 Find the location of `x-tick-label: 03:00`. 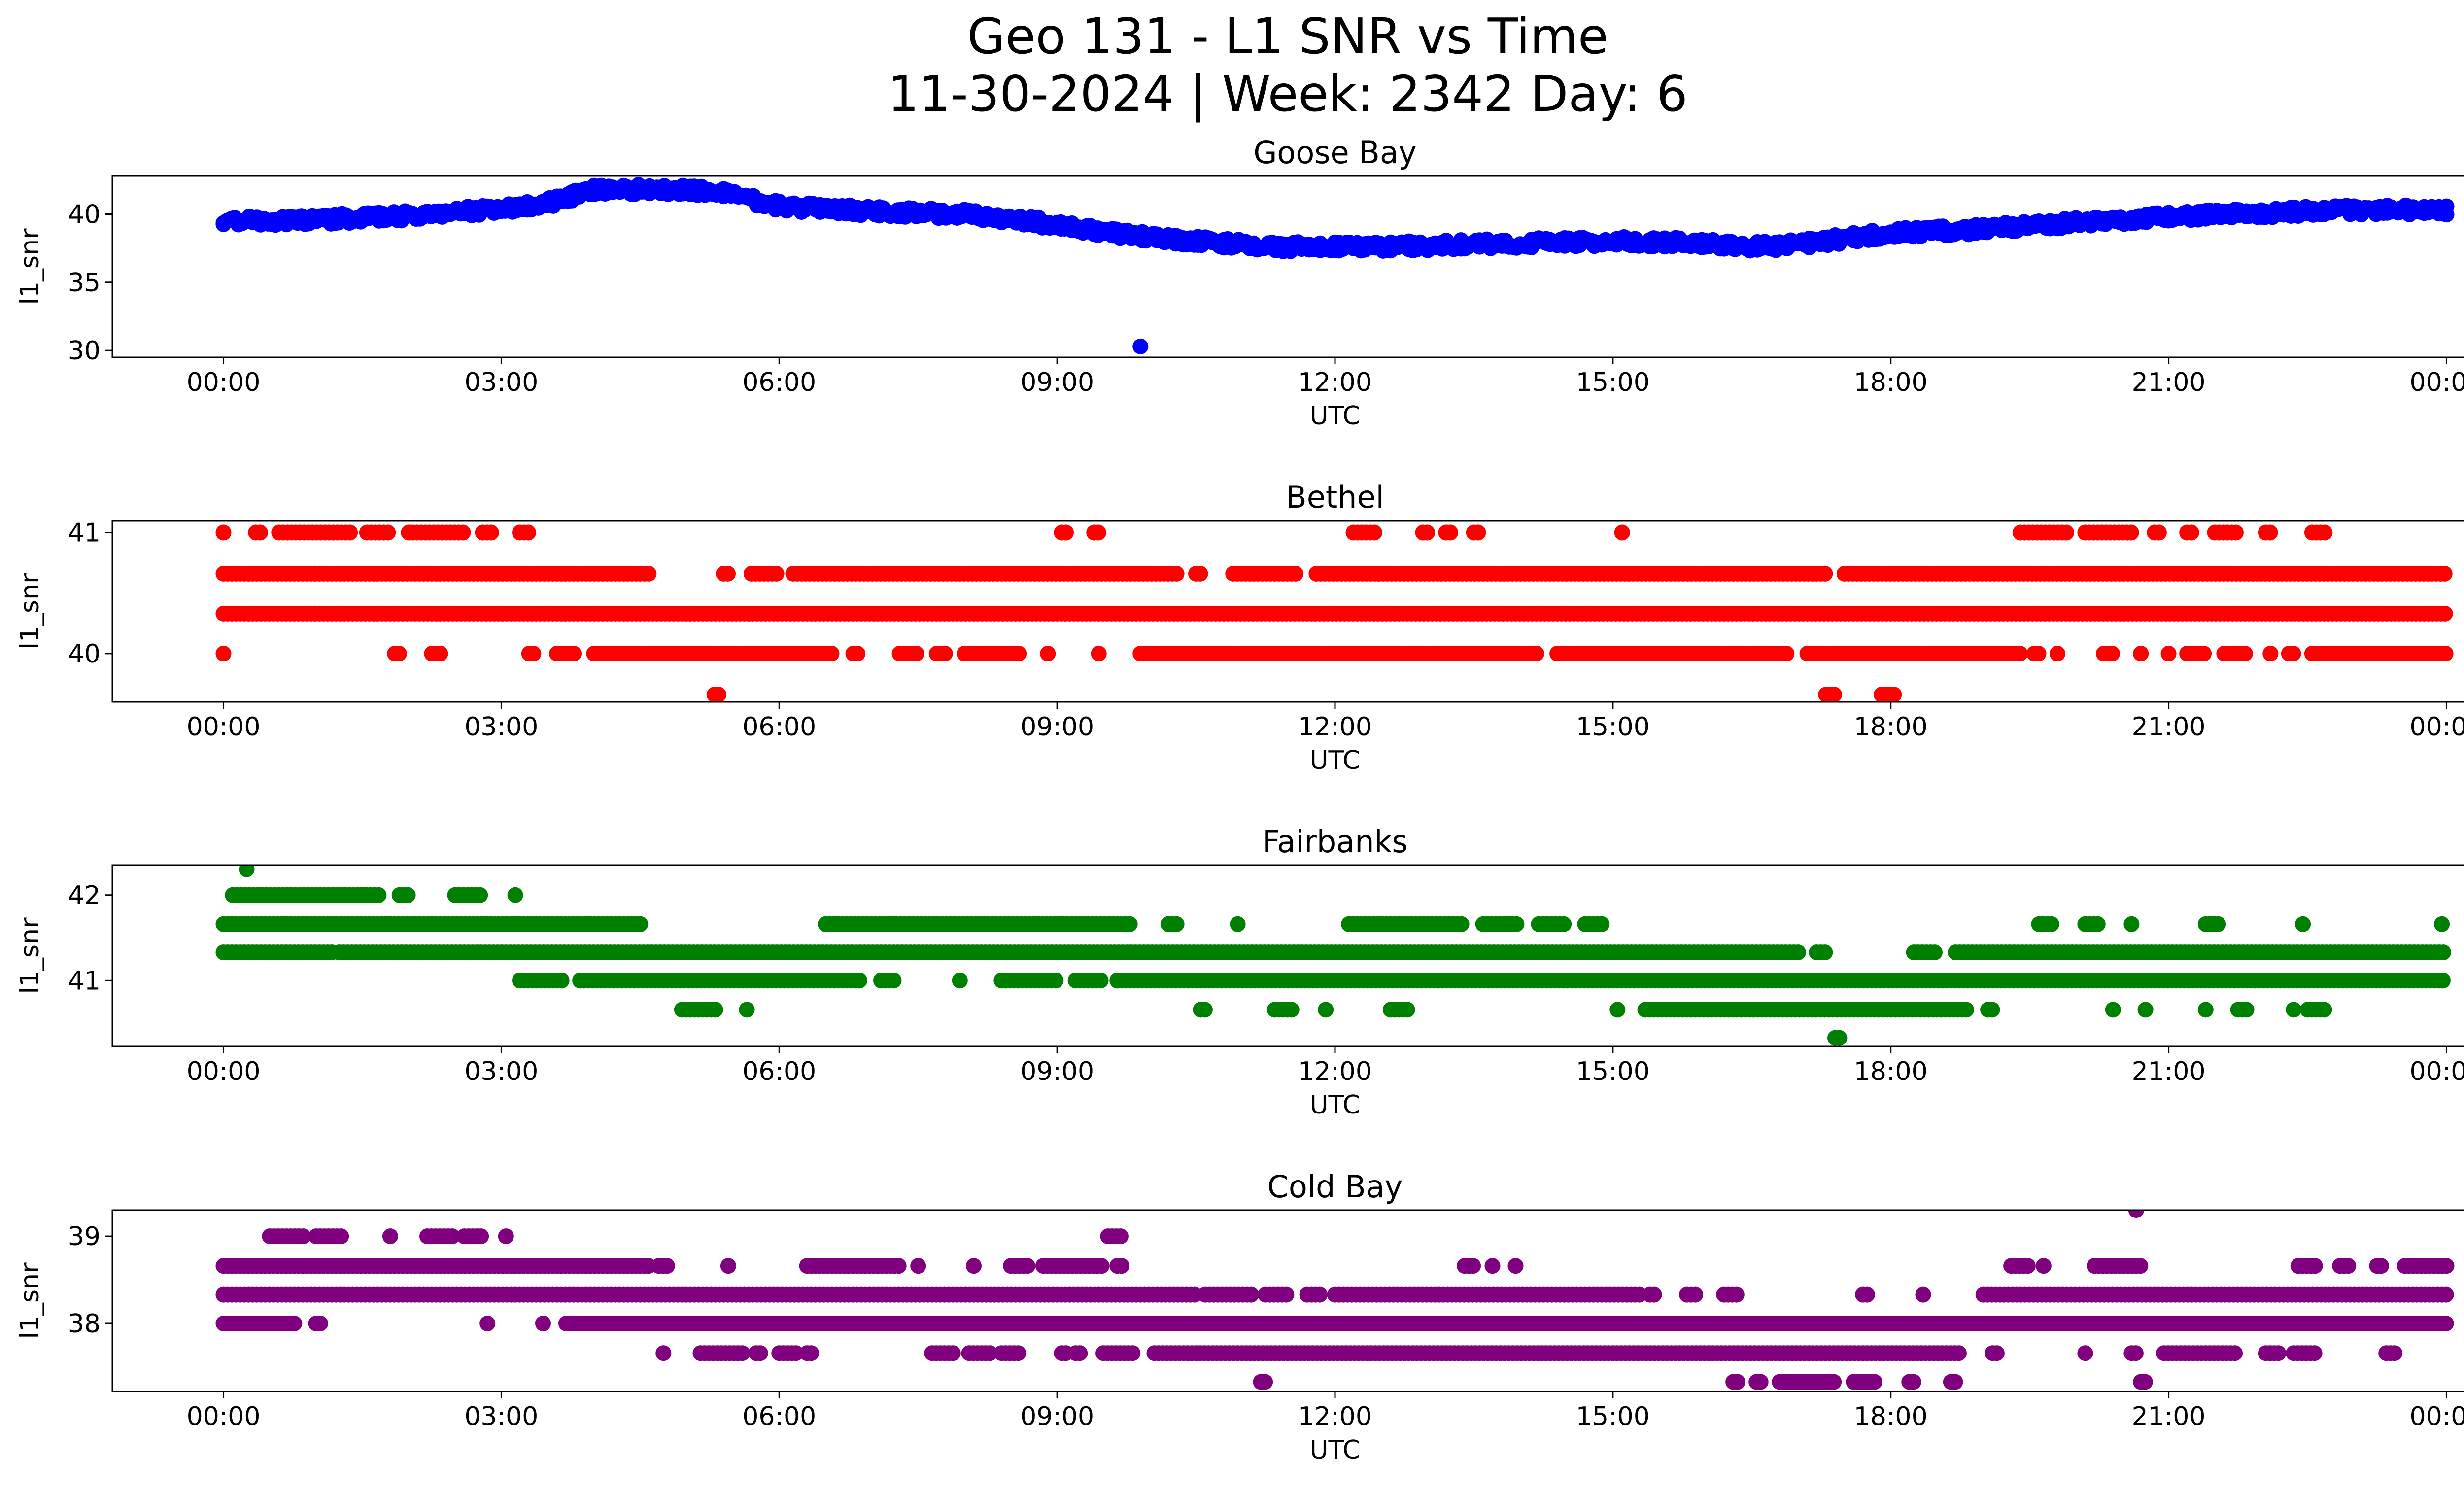

x-tick-label: 03:00 is located at coordinates (501, 382).